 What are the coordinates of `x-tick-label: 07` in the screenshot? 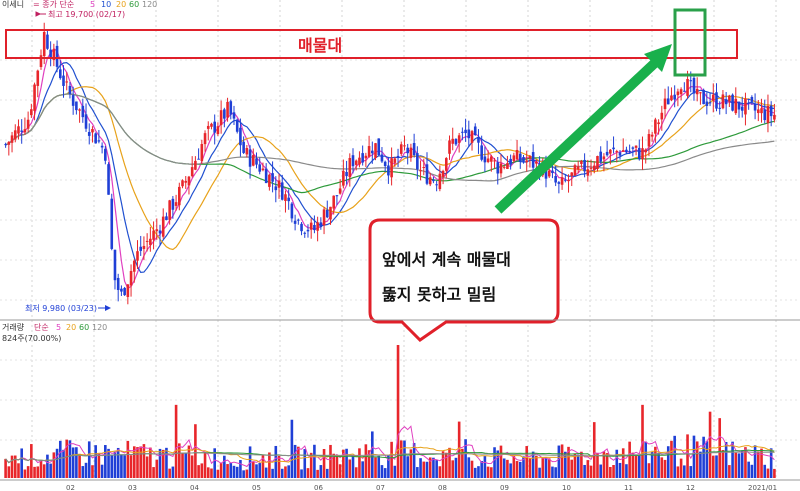 It's located at (380, 487).